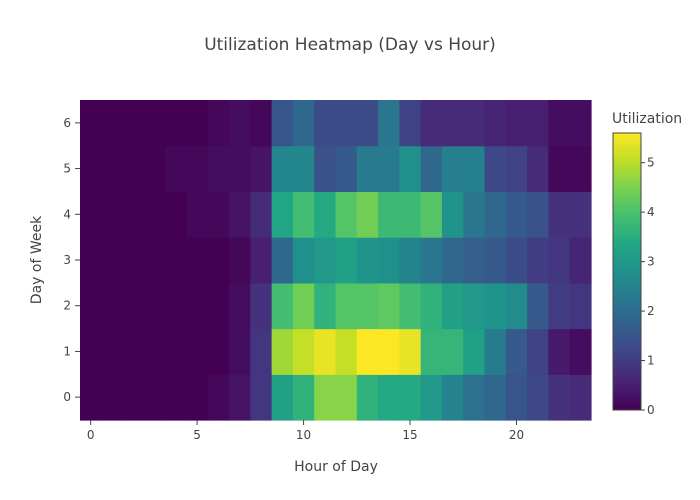 This screenshot has height=500, width=700. What do you see at coordinates (67, 123) in the screenshot?
I see `y-tick-label: 6` at bounding box center [67, 123].